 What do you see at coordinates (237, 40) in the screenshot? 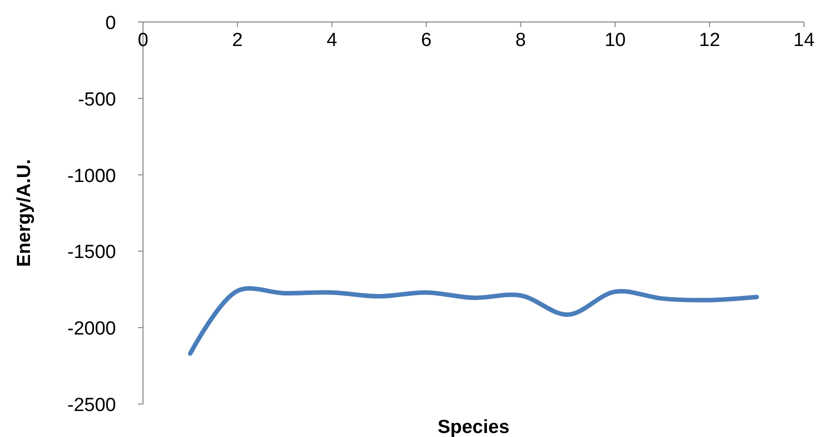
I see `x-tick-label: 2` at bounding box center [237, 40].